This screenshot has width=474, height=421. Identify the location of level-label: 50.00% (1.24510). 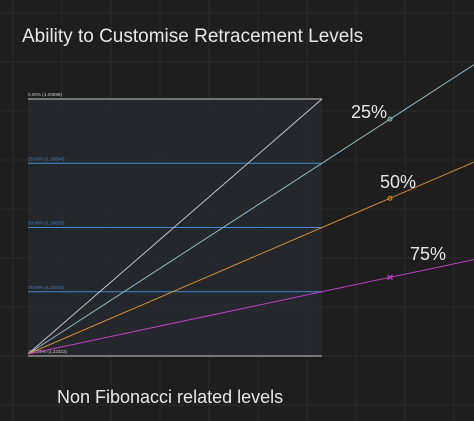
(46, 223).